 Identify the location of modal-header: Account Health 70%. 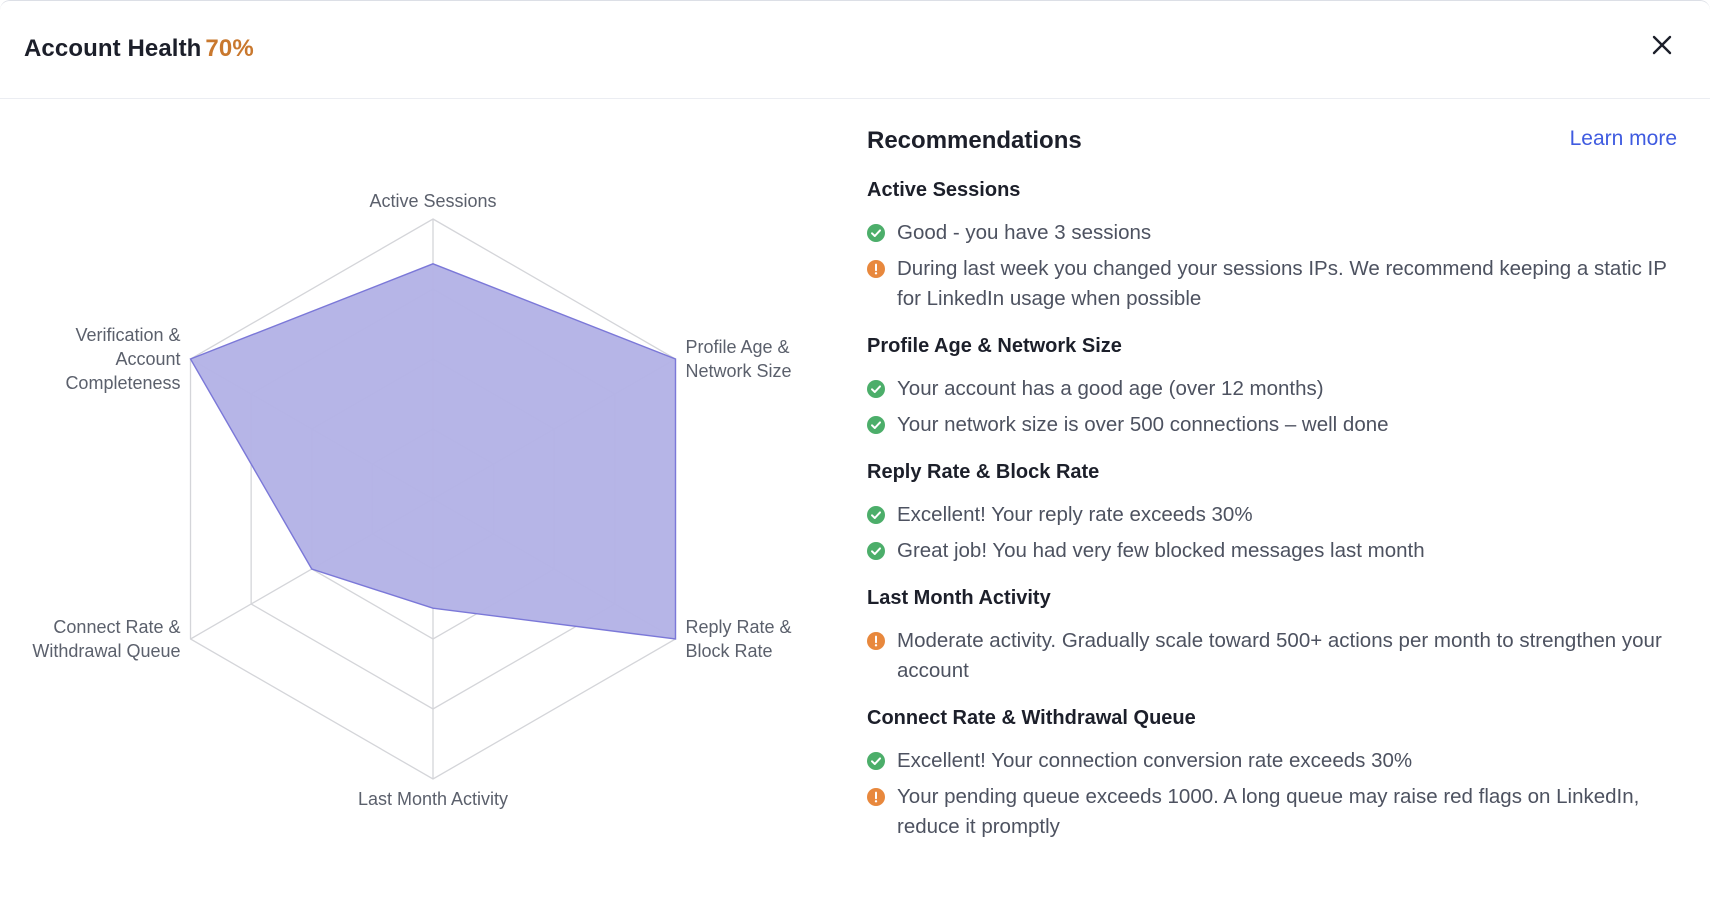
(855, 50).